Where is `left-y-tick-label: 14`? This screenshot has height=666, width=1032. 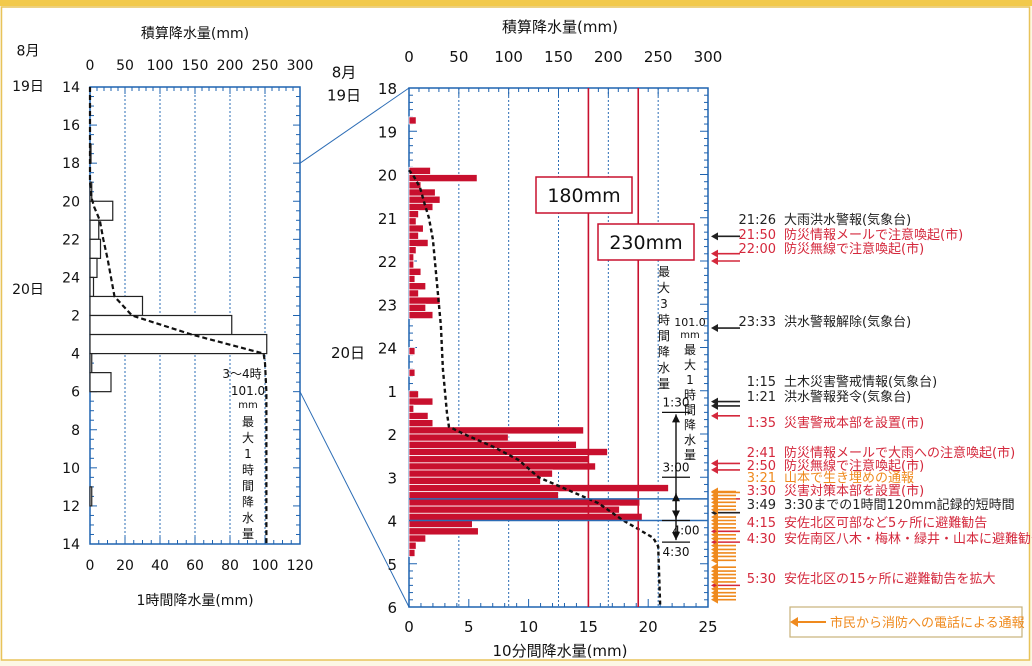 left-y-tick-label: 14 is located at coordinates (71, 545).